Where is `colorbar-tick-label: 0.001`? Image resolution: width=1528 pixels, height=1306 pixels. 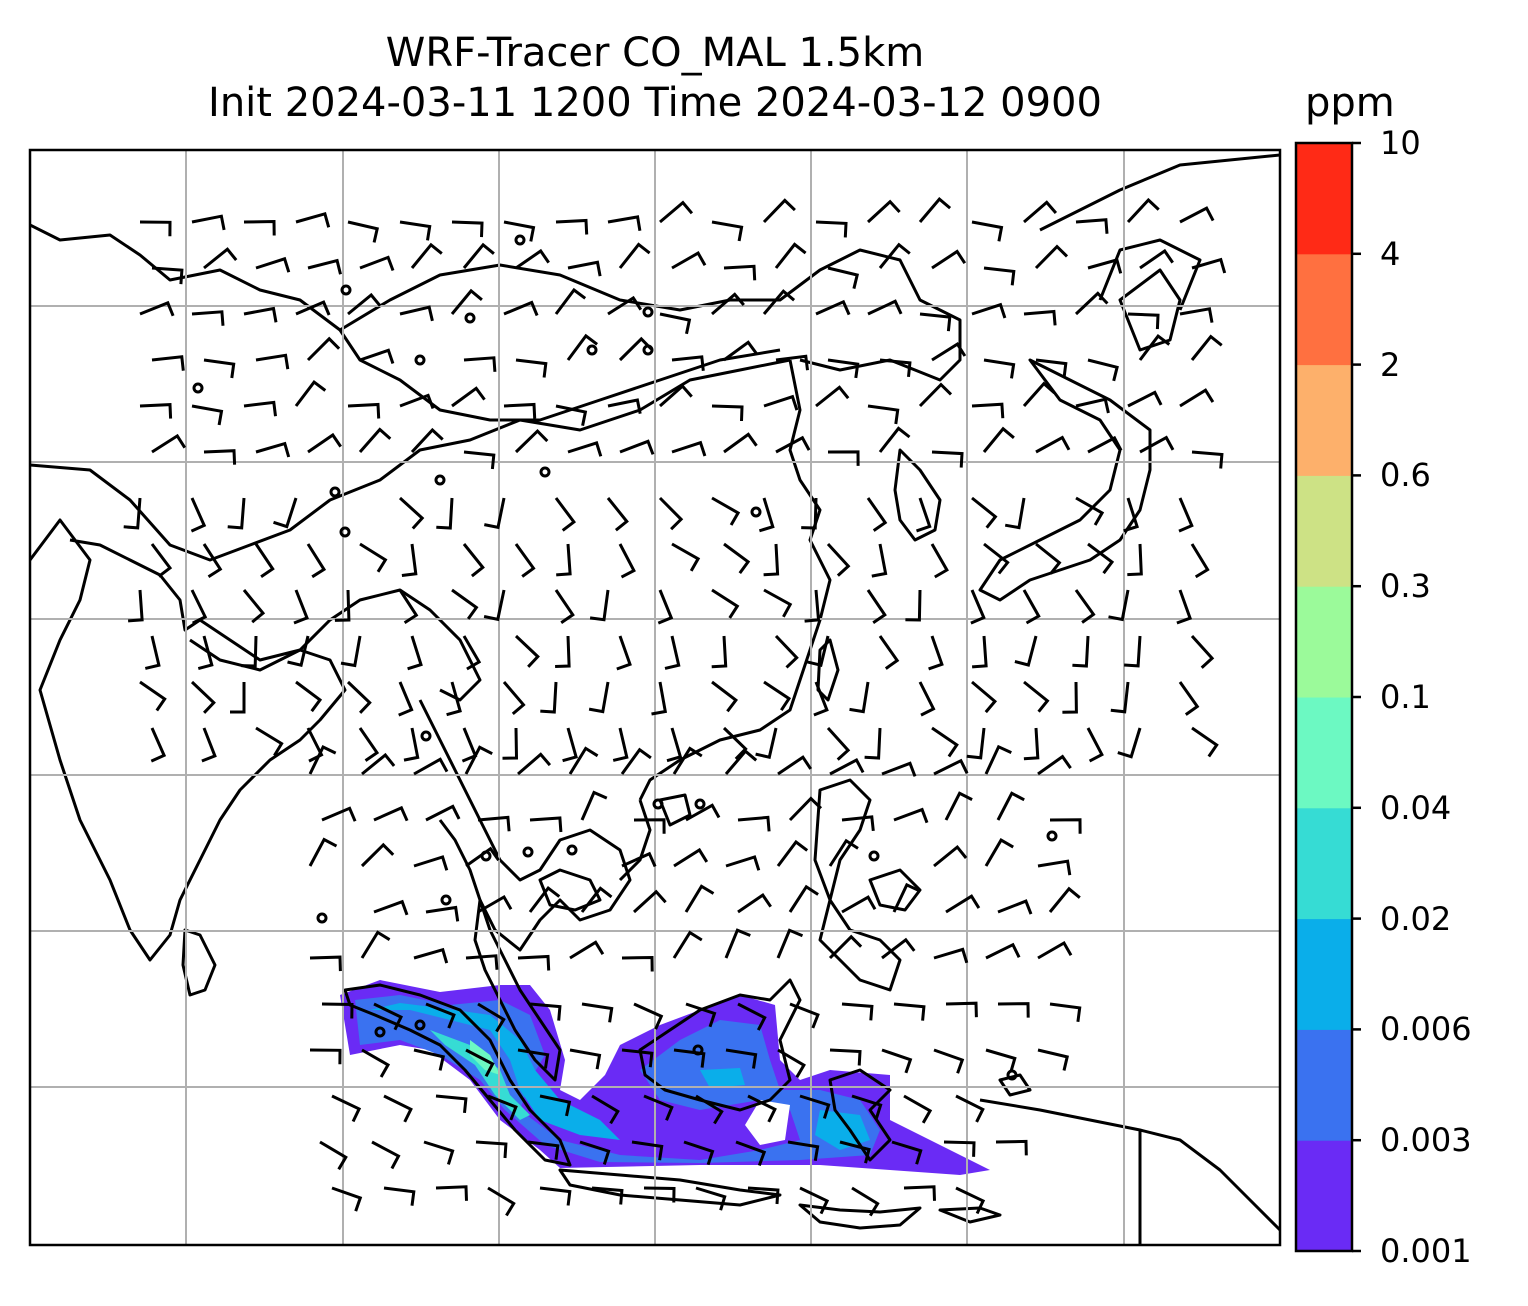 colorbar-tick-label: 0.001 is located at coordinates (1426, 1251).